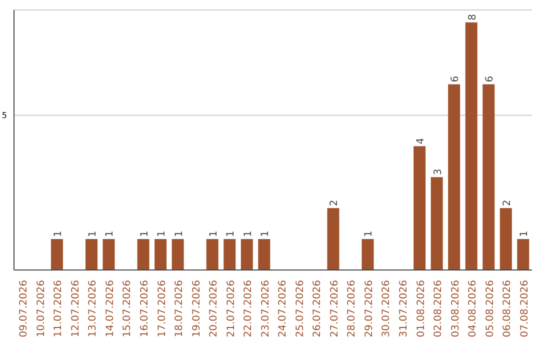 Image resolution: width=540 pixels, height=340 pixels. What do you see at coordinates (128, 309) in the screenshot?
I see `x-tick-label: 15.07.2026` at bounding box center [128, 309].